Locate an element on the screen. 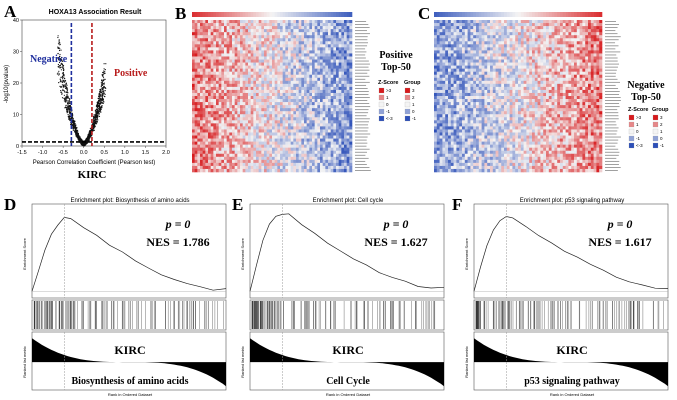  legend-z-swatch is located at coordinates (381, 104).